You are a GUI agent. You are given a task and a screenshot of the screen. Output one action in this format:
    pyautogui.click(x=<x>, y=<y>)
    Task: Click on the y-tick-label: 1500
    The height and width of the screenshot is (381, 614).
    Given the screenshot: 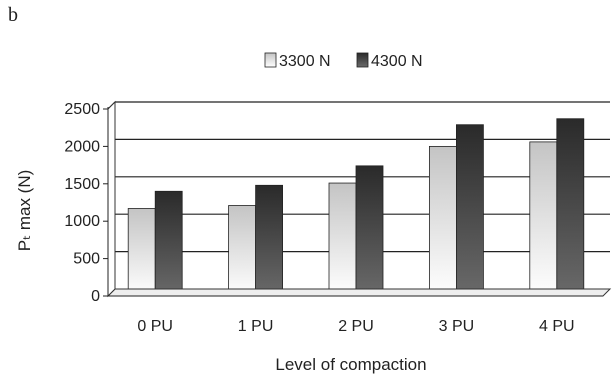 What is the action you would take?
    pyautogui.click(x=82, y=184)
    